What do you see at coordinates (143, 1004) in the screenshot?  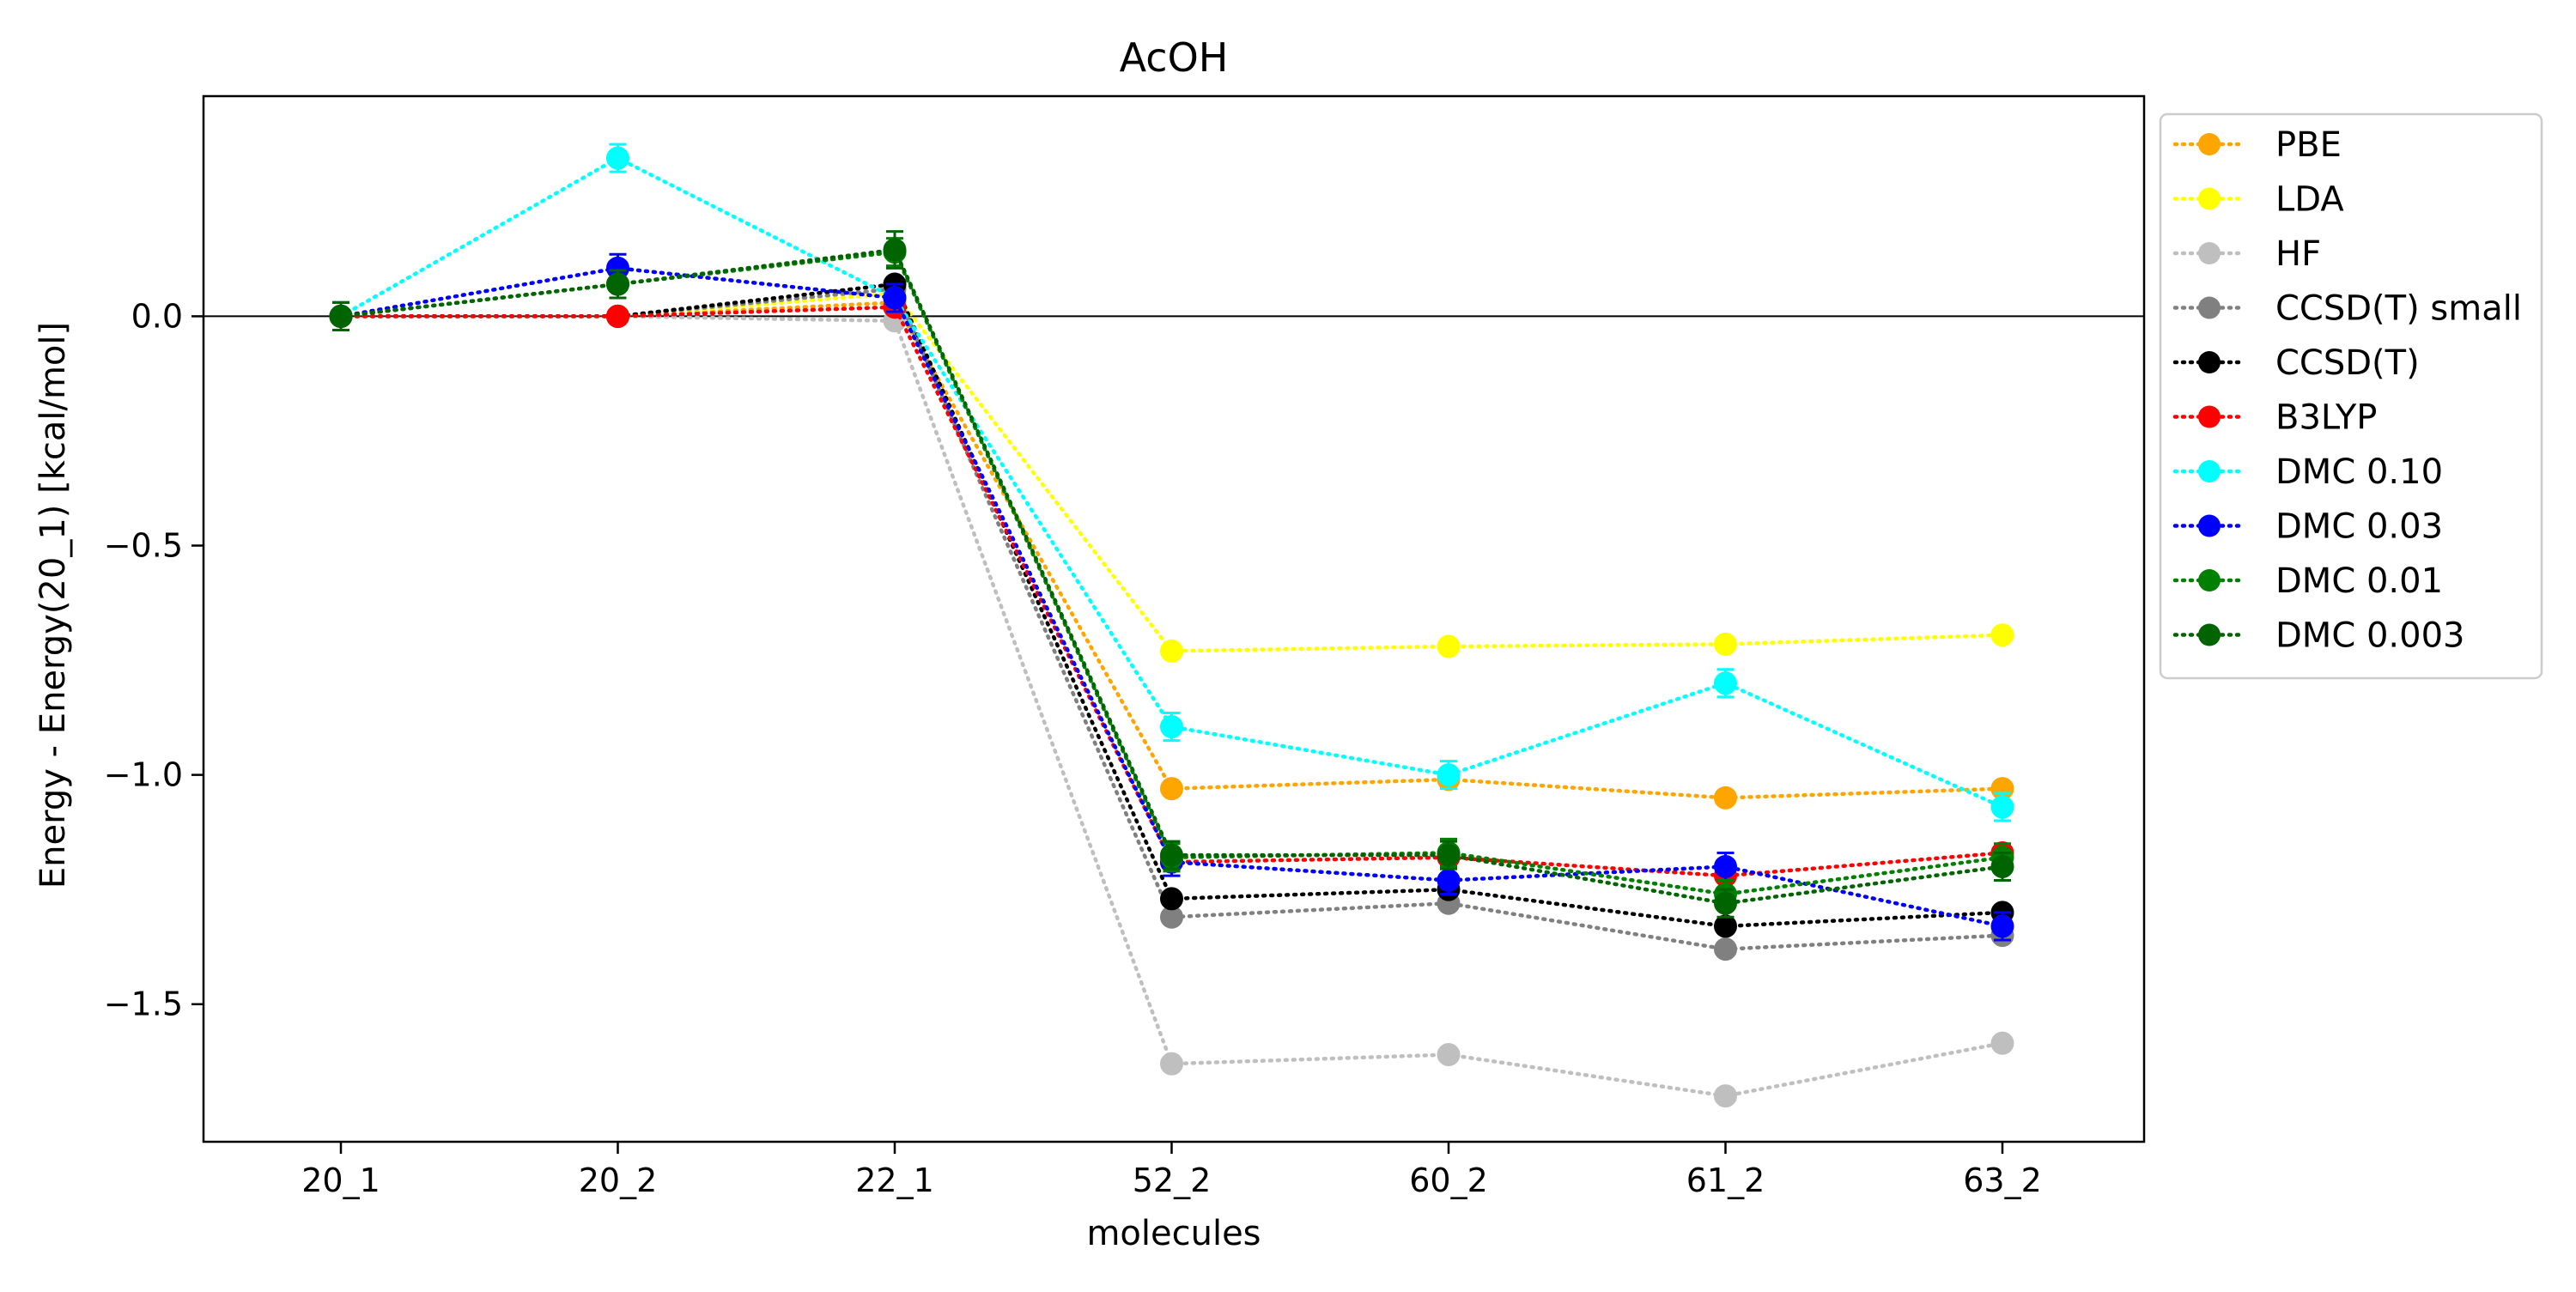 I see `y-tick-label: −1.5` at bounding box center [143, 1004].